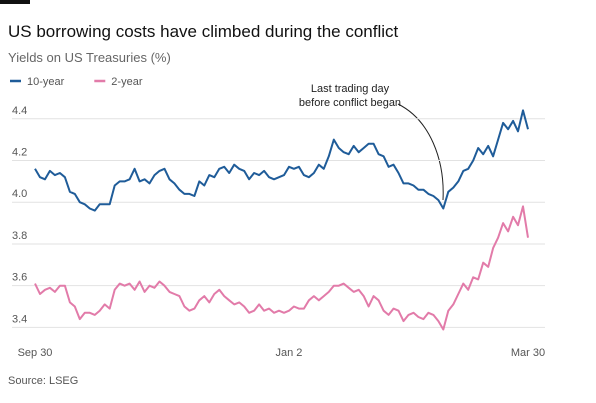 The image size is (596, 403). What do you see at coordinates (420, 152) in the screenshot?
I see `annotation-arrow` at bounding box center [420, 152].